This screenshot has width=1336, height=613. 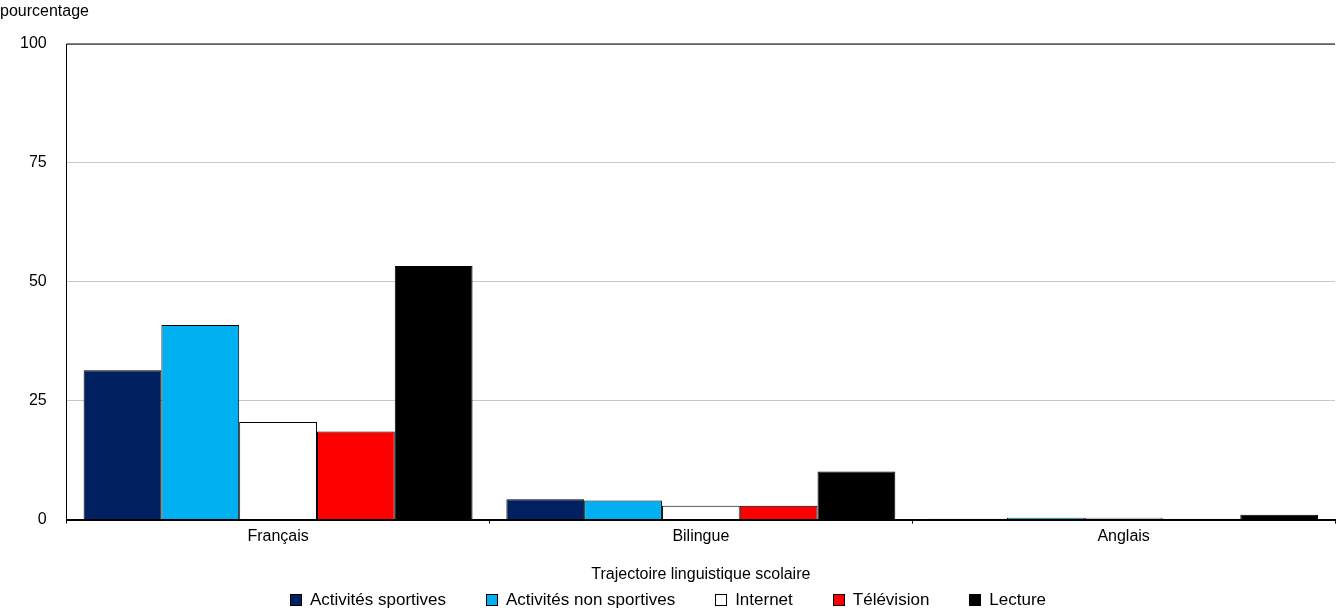 I want to click on x-tick-label: Bilingue, so click(x=701, y=535).